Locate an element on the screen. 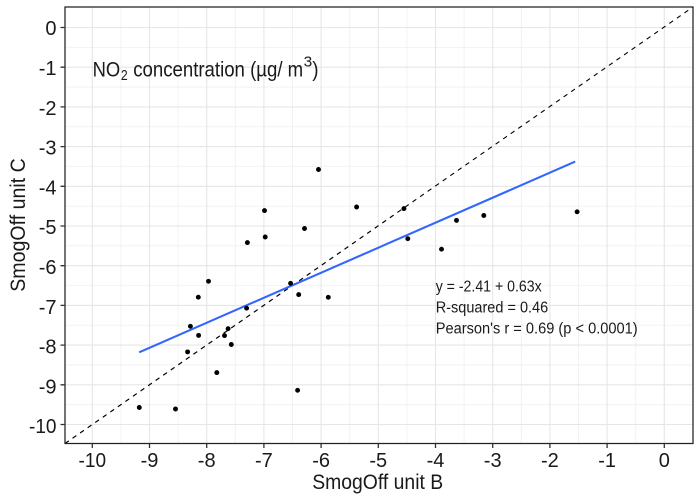  svg-text:Pearson's r = 0.69 (p < 0.0001: Pearson's r = 0.69 (p < 0.0001) is located at coordinates (537, 328).